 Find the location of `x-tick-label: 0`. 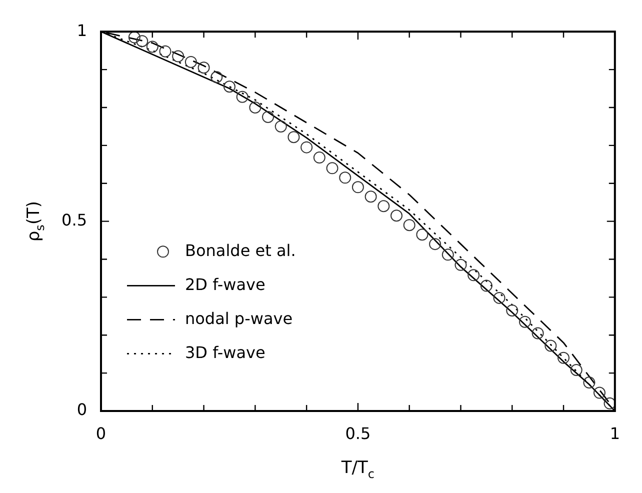

x-tick-label: 0 is located at coordinates (101, 433).